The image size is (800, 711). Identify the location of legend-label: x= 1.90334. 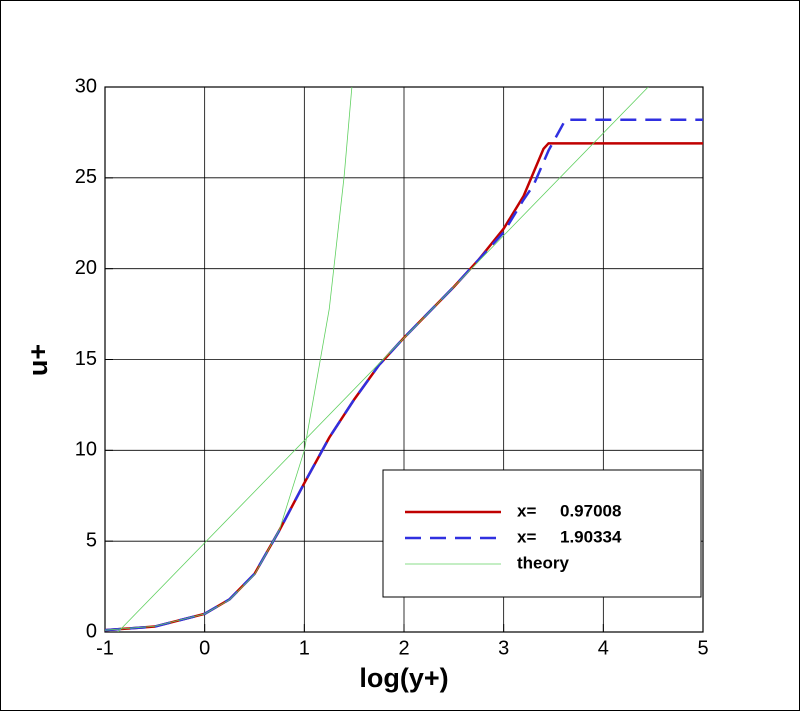
(569, 536).